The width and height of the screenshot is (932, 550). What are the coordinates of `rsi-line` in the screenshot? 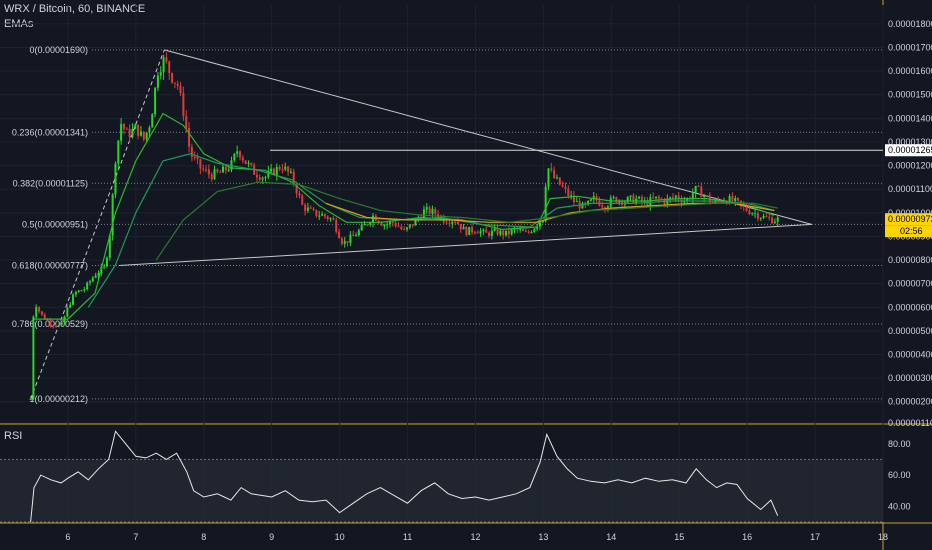 It's located at (404, 476).